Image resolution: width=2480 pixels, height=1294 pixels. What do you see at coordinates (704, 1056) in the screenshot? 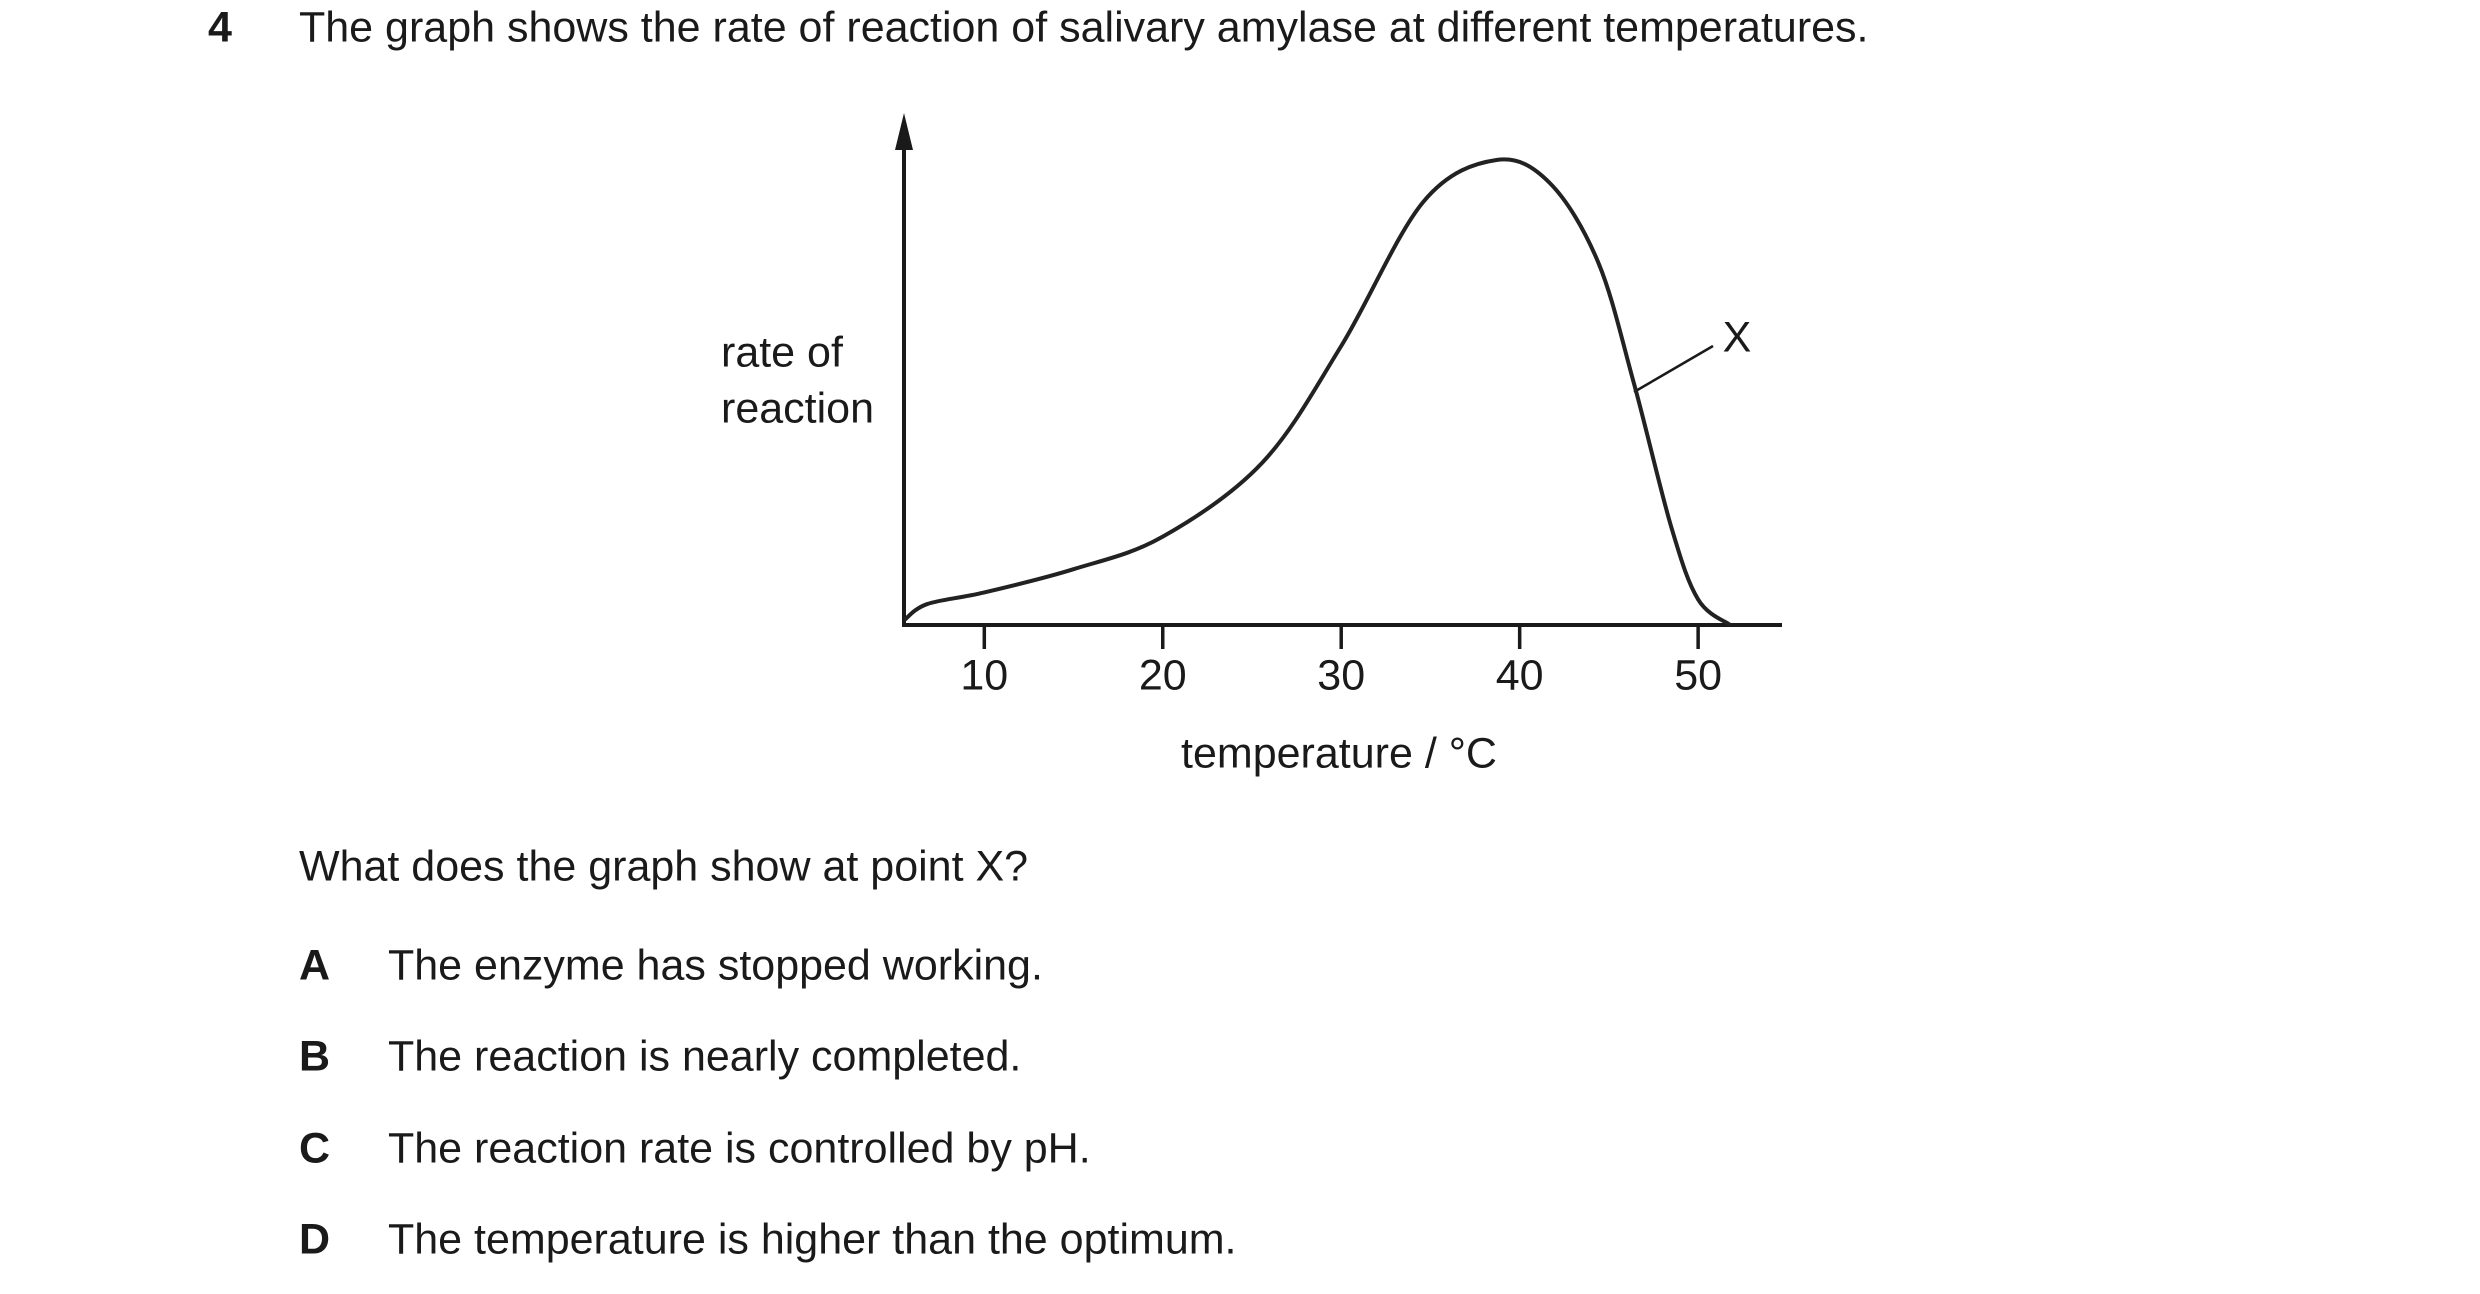
I see `option-text: The reaction is nearly completed.` at bounding box center [704, 1056].